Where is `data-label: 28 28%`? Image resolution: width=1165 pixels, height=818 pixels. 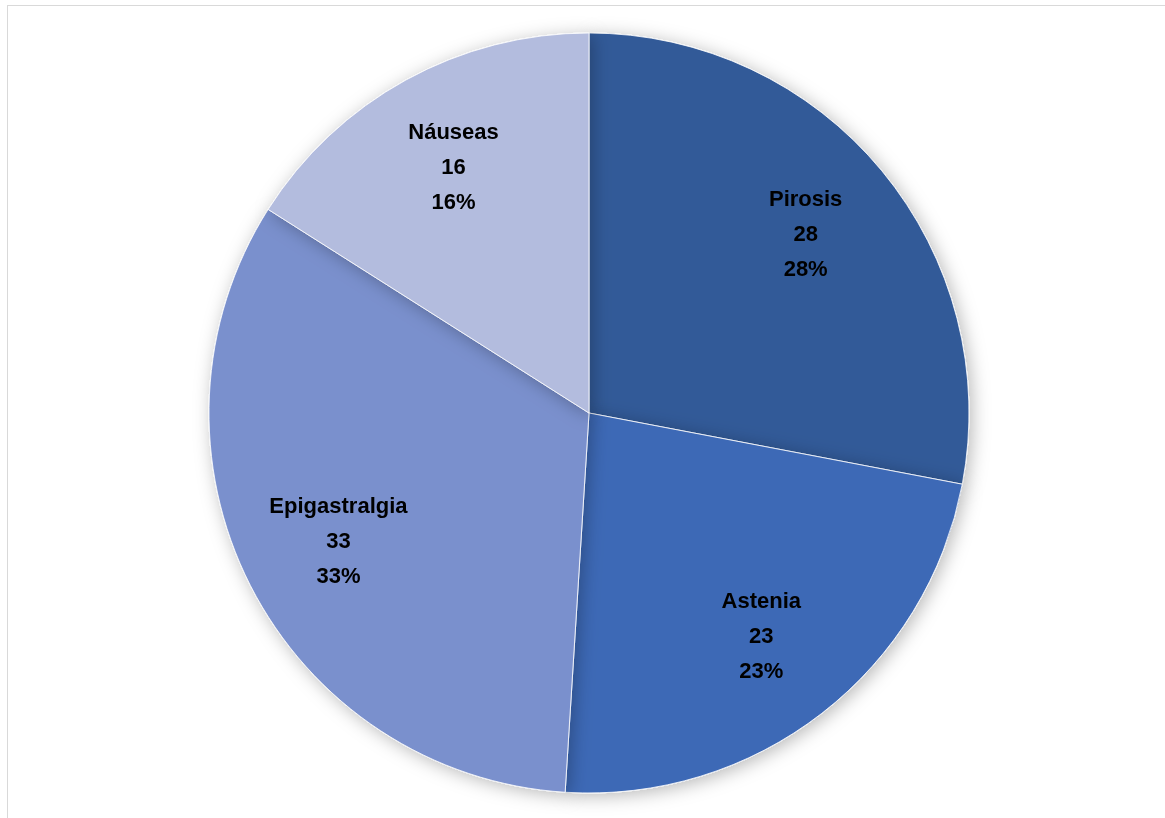
data-label: 28 28% is located at coordinates (805, 251).